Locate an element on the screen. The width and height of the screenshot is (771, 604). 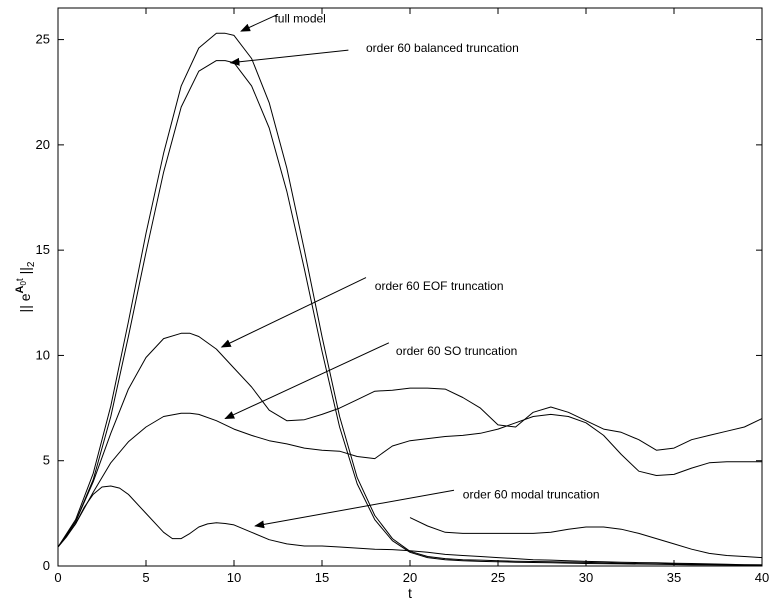
x-tick-label: 15 is located at coordinates (322, 577).